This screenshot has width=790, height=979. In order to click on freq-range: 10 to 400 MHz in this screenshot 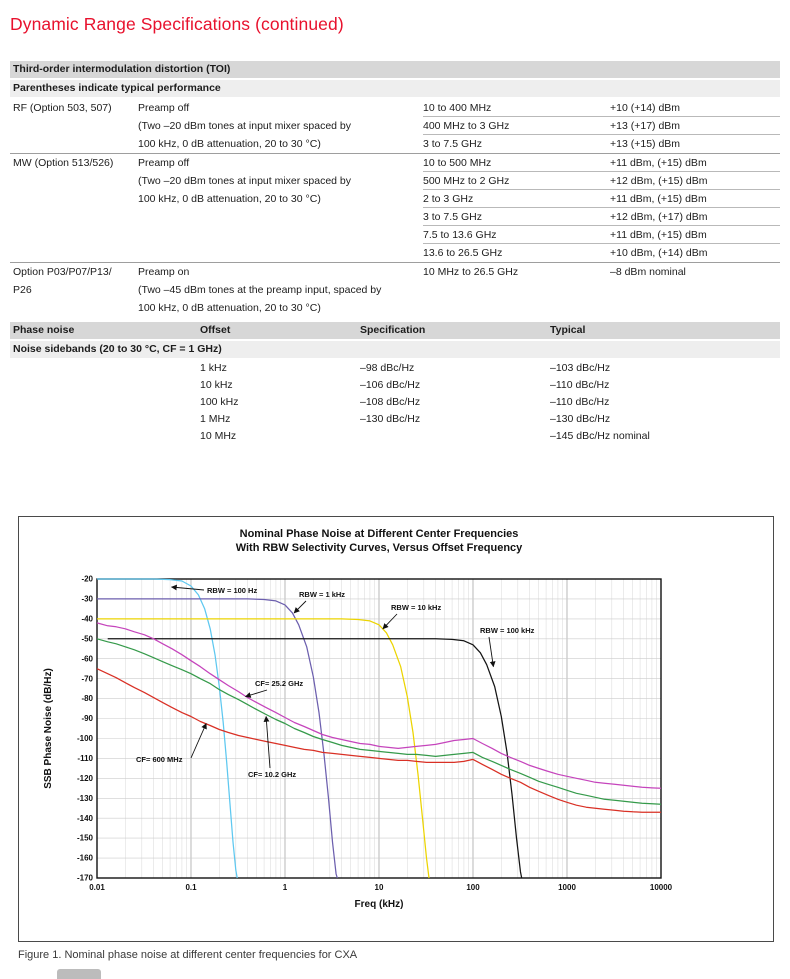, I will do `click(457, 108)`.